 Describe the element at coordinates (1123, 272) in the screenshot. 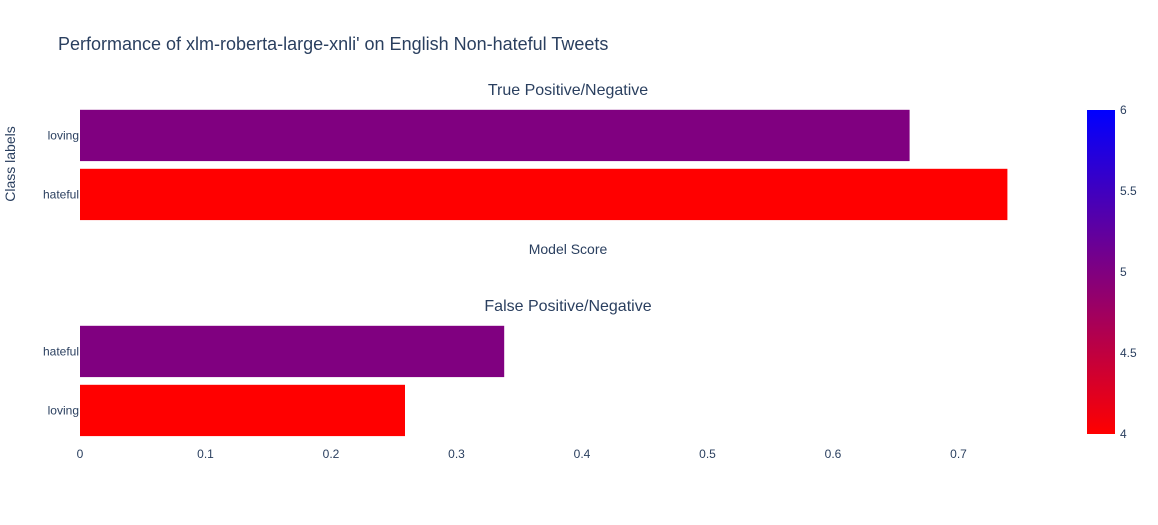

I see `colorbar-tick-label: 5` at that location.